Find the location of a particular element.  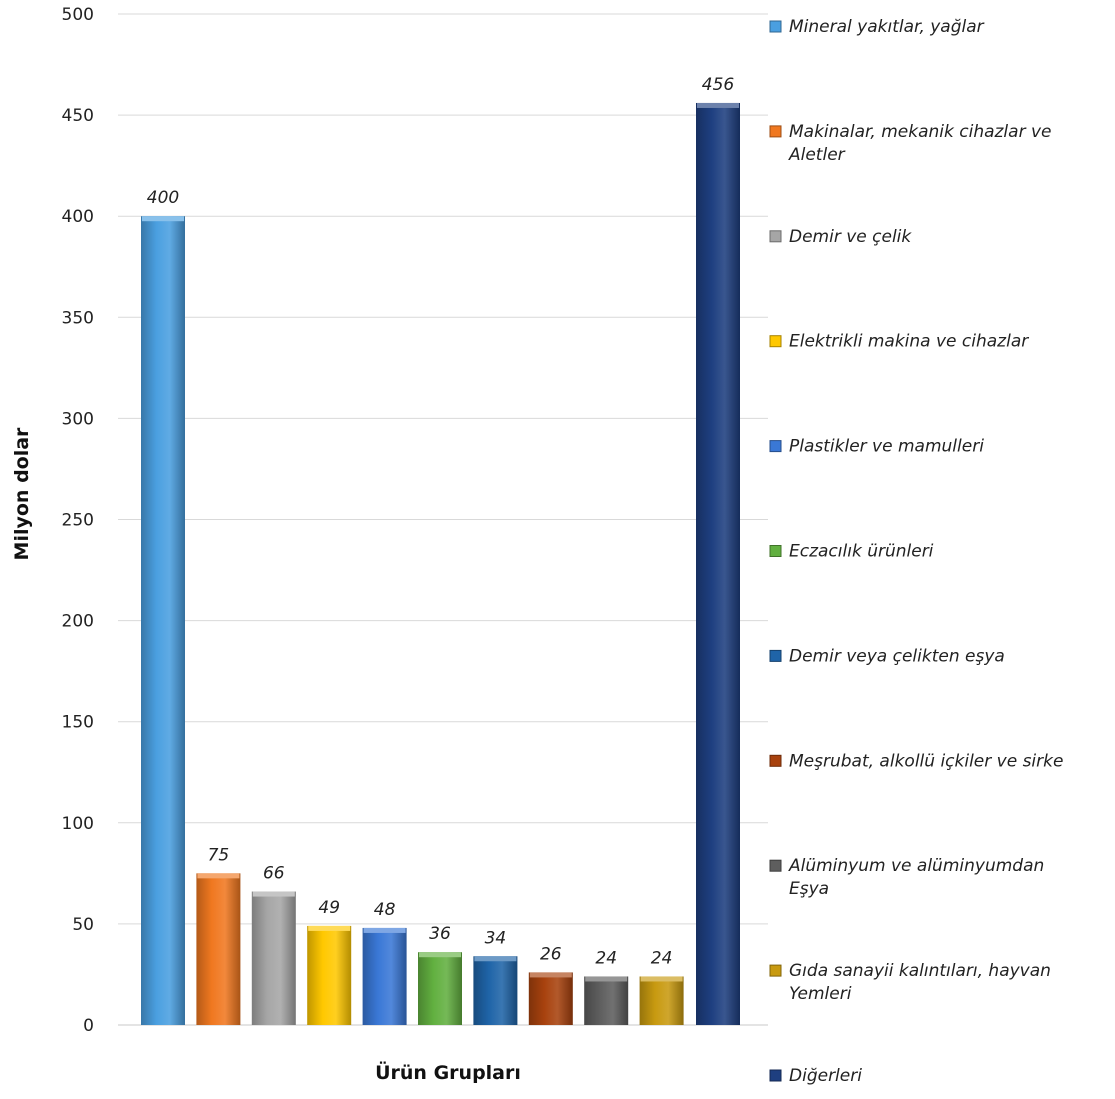

data-label: 75 is located at coordinates (219, 855).